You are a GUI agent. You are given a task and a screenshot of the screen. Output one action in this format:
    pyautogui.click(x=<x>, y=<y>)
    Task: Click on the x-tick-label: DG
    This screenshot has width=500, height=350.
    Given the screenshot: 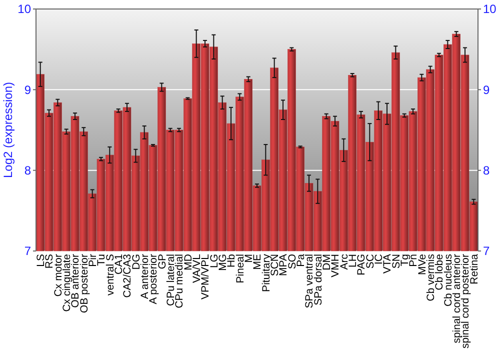 What is the action you would take?
    pyautogui.click(x=136, y=262)
    